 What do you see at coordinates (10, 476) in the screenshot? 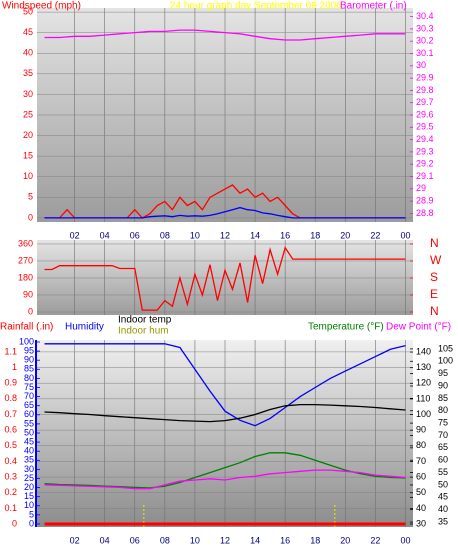
I see `y-tick-label: 0.3` at bounding box center [10, 476].